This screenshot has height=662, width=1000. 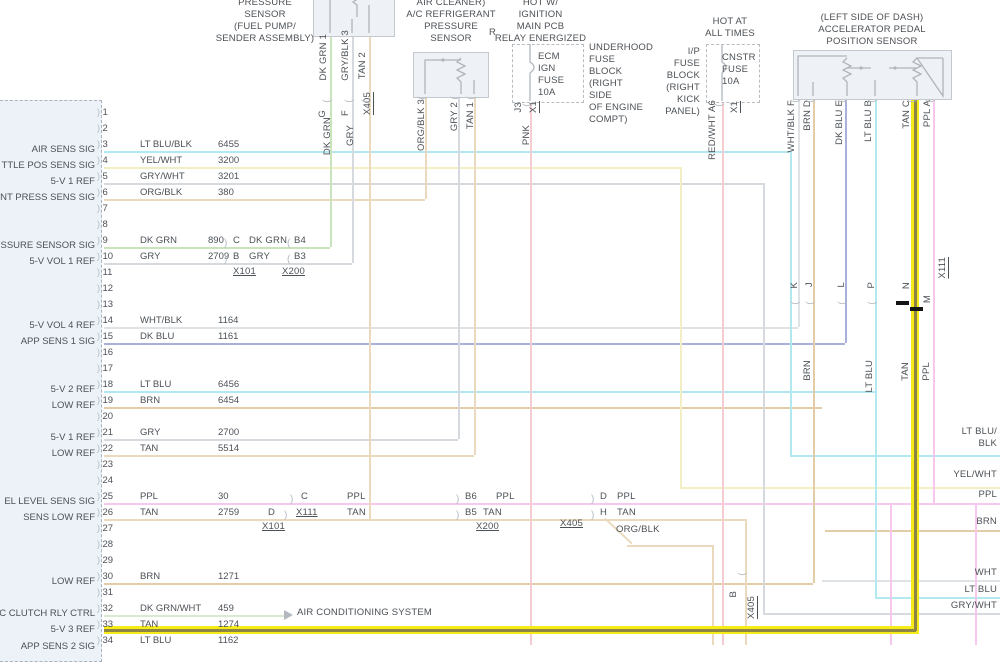 What do you see at coordinates (764, 398) in the screenshot?
I see `wire-grywht-vert` at bounding box center [764, 398].